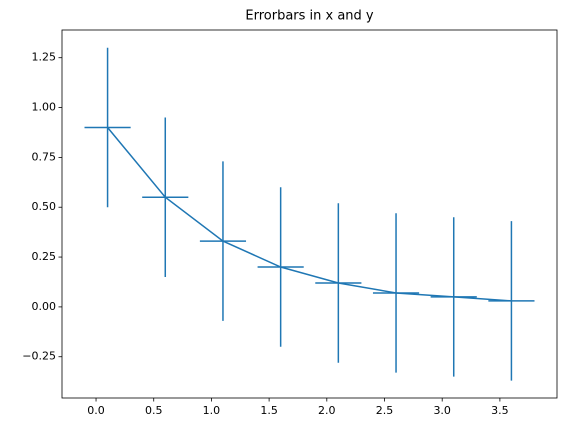 The width and height of the screenshot is (571, 433). What do you see at coordinates (44, 256) in the screenshot?
I see `y-tick-label: 0.25` at bounding box center [44, 256].